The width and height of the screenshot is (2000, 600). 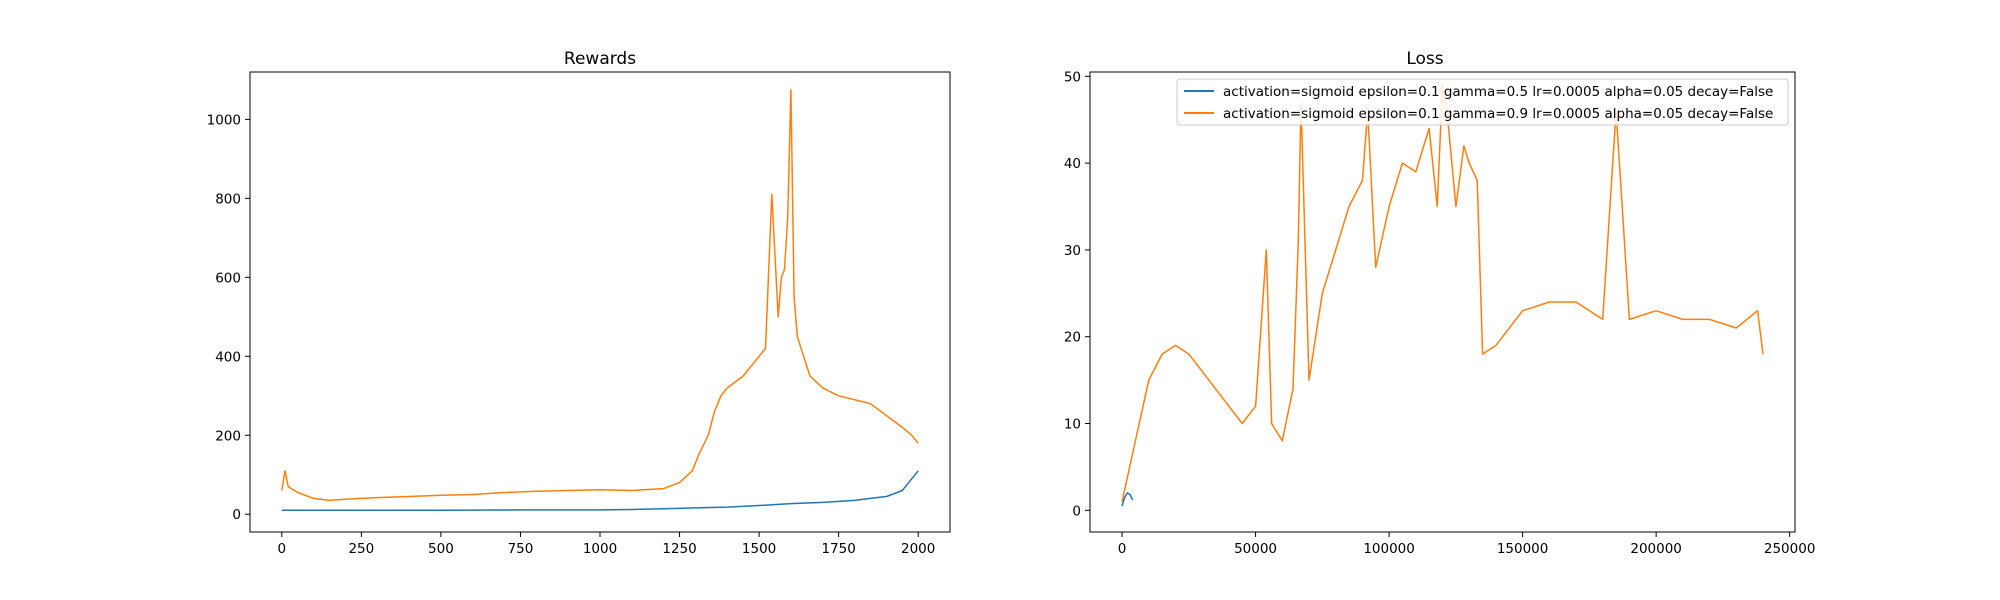 I want to click on rewards-y-tick-label: 800, so click(x=228, y=199).